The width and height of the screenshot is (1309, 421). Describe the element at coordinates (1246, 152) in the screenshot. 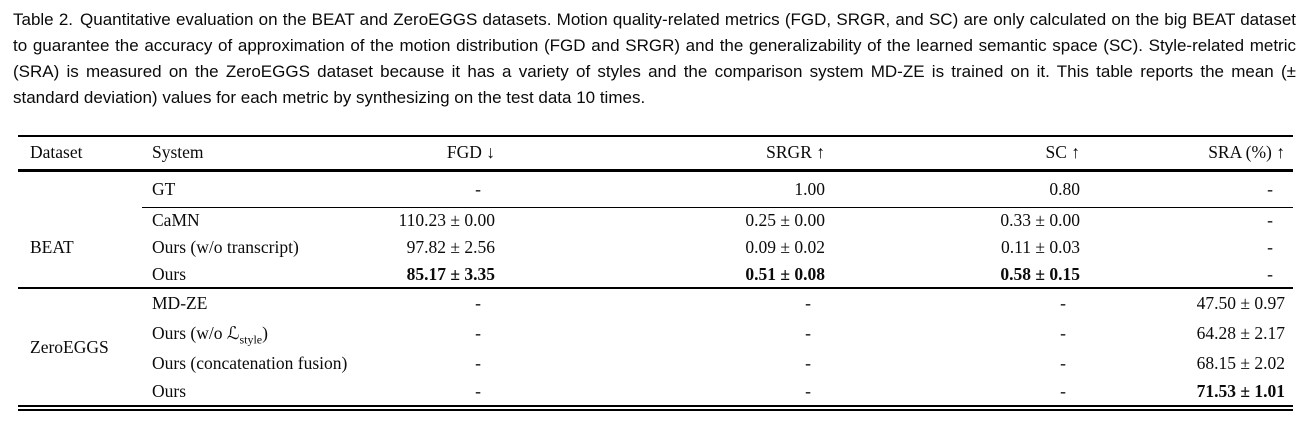

I see `column-header-sra: SRA (%) ↑` at that location.